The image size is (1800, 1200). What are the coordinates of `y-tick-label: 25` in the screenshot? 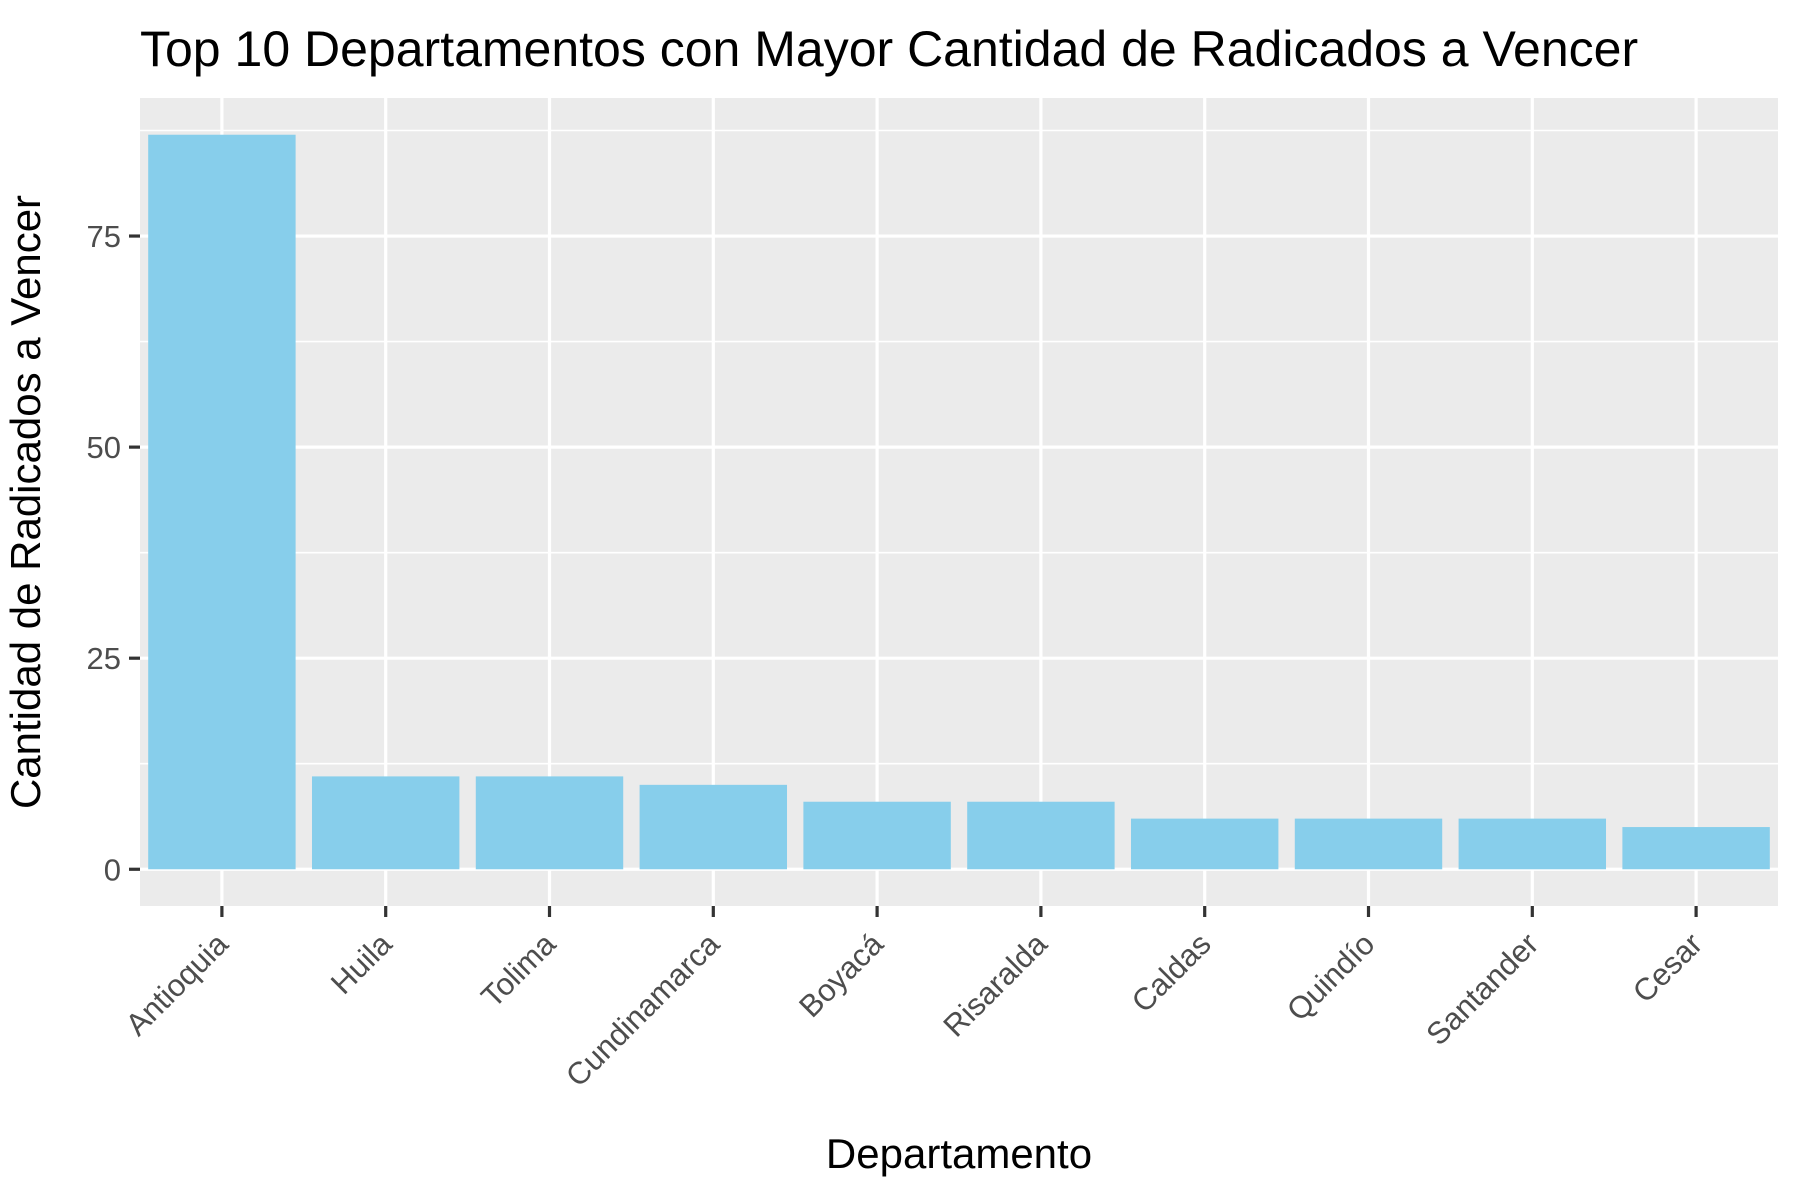 It's located at (104, 658).